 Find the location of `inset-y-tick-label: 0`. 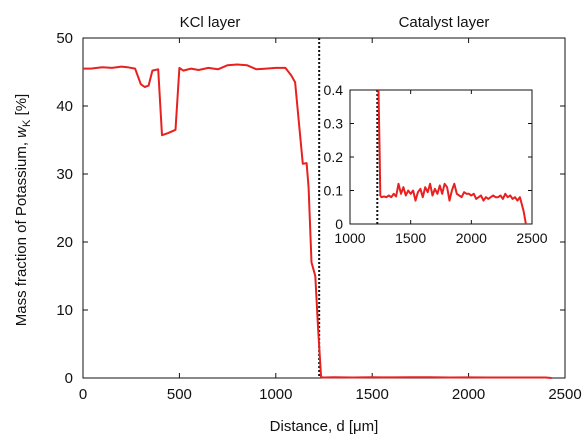

inset-y-tick-label: 0 is located at coordinates (339, 224).